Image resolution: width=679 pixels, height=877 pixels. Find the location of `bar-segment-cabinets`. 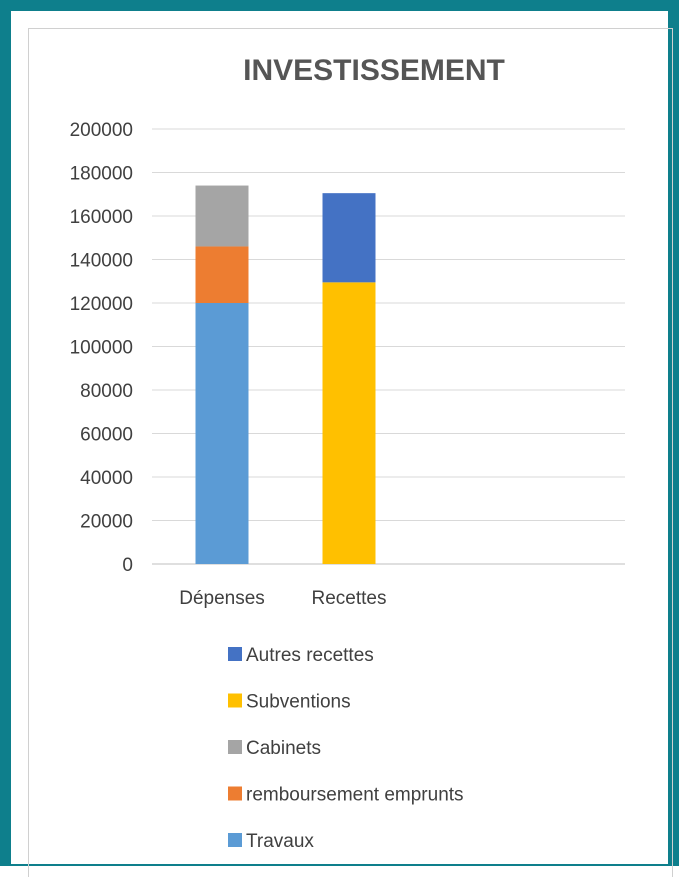

bar-segment-cabinets is located at coordinates (222, 216).